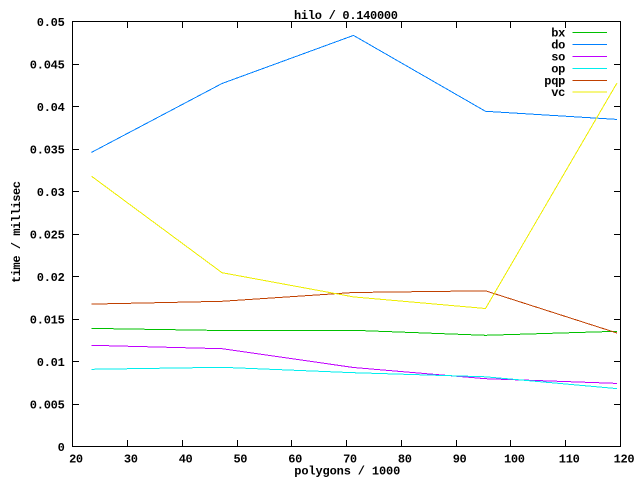  Describe the element at coordinates (558, 93) in the screenshot. I see `svg-text: vc` at that location.